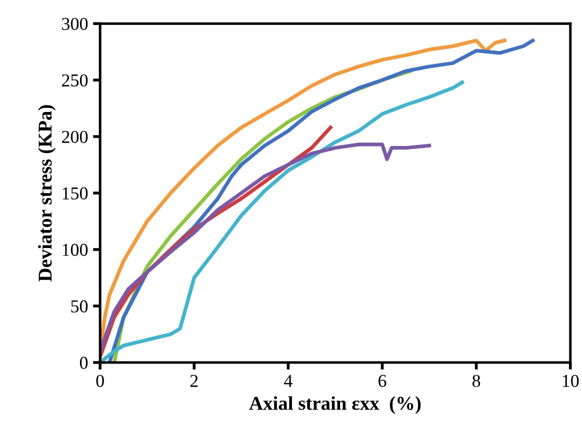 This screenshot has height=429, width=582. What do you see at coordinates (288, 380) in the screenshot?
I see `x-tick-label: 4` at bounding box center [288, 380].